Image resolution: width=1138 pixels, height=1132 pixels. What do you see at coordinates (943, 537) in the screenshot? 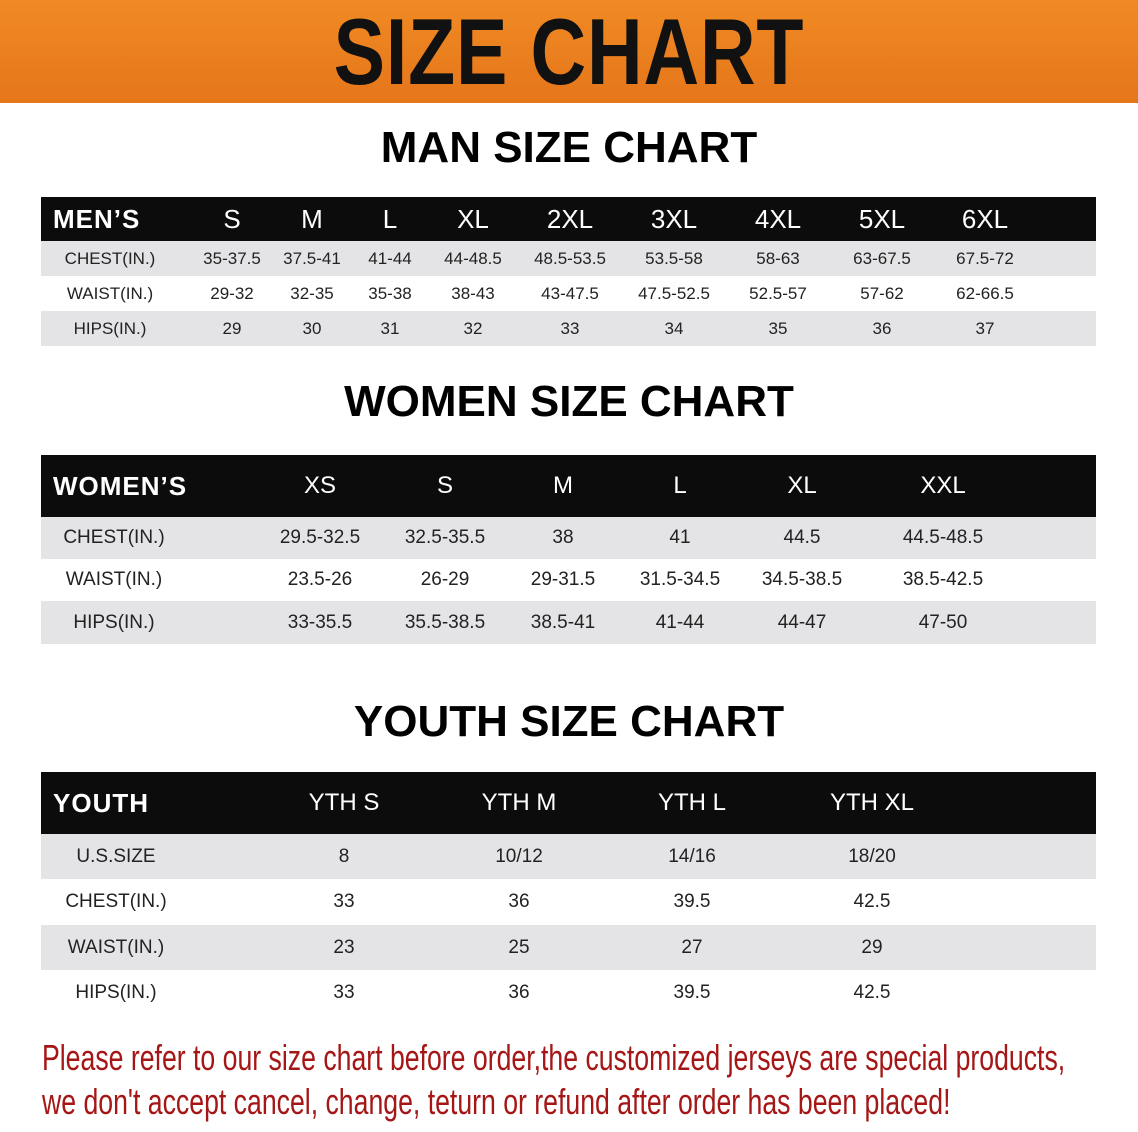
I see `measurement-cell: 44.5-48.5` at bounding box center [943, 537].